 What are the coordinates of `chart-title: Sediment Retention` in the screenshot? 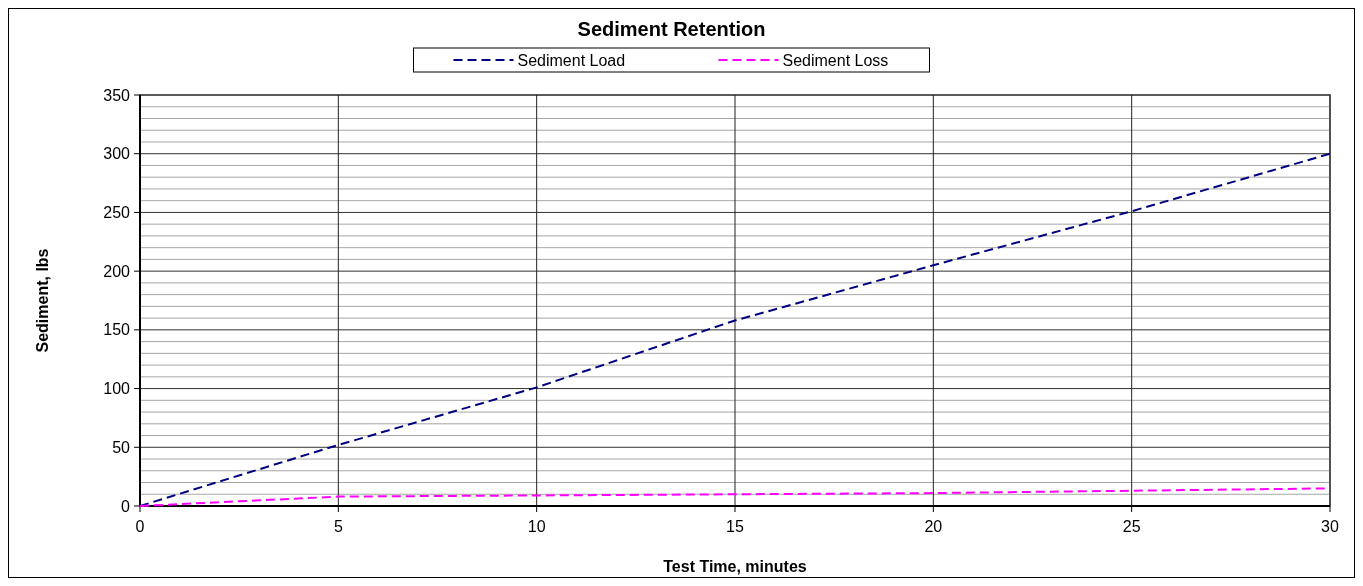 It's located at (671, 29).